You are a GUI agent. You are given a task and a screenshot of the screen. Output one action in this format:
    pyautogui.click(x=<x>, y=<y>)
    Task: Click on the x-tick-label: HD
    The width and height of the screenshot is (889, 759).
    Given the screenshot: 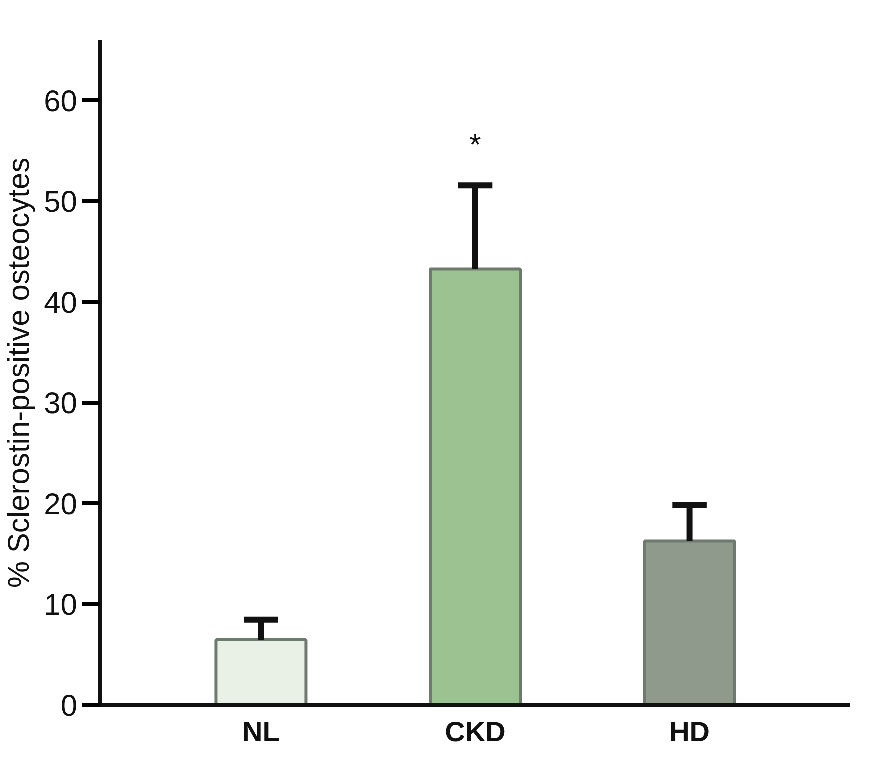 What is the action you would take?
    pyautogui.click(x=690, y=732)
    